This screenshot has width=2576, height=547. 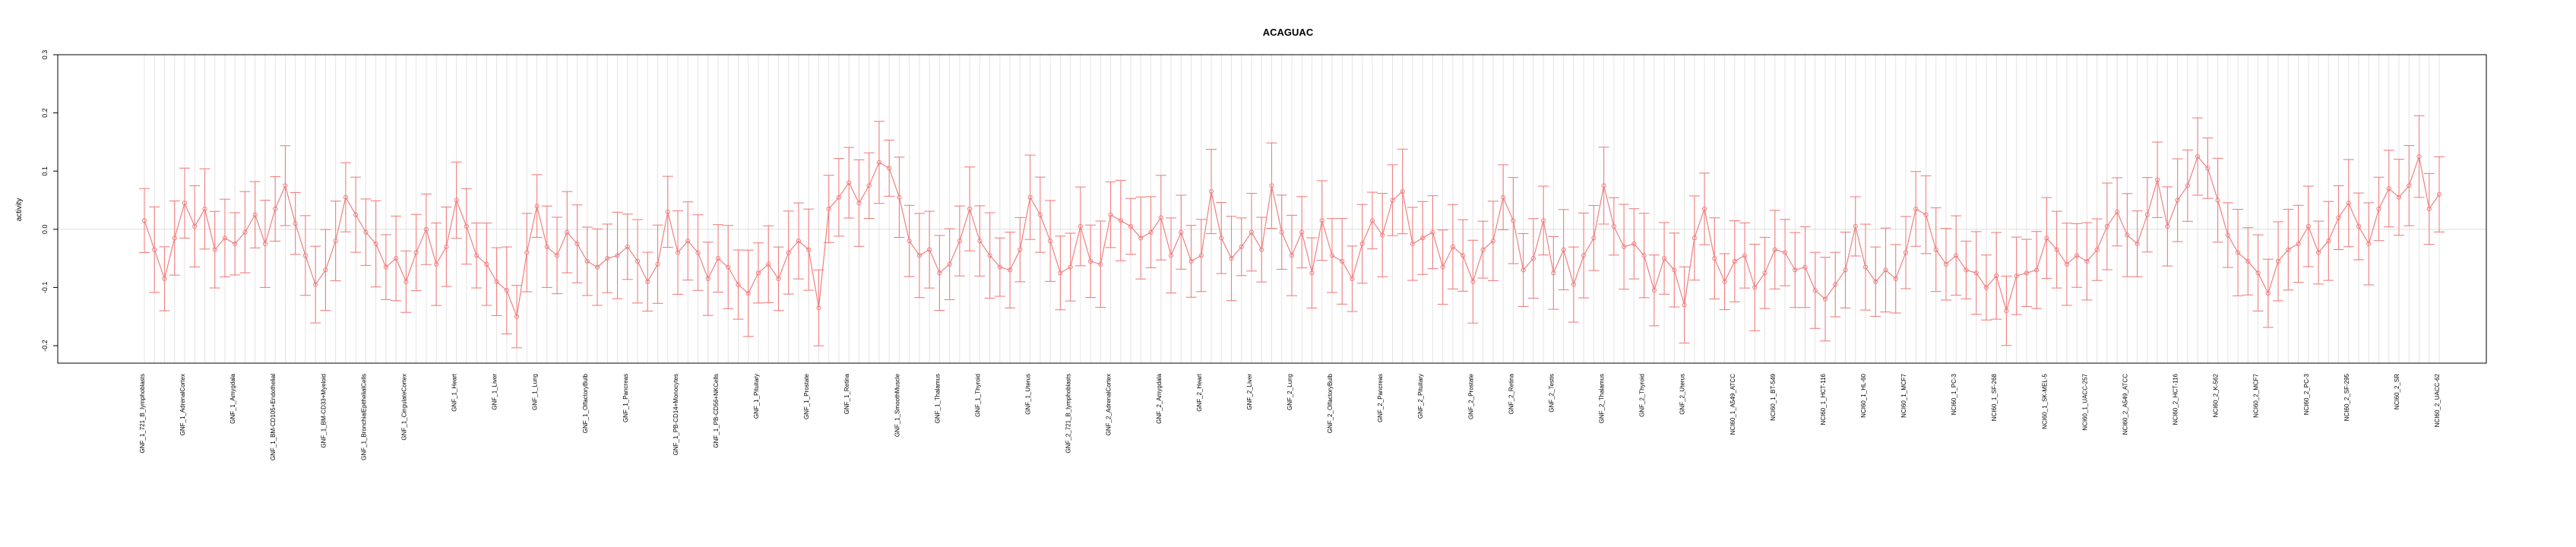 What do you see at coordinates (1380, 398) in the screenshot?
I see `x-tick-label: GNF_2_Pancreas` at bounding box center [1380, 398].